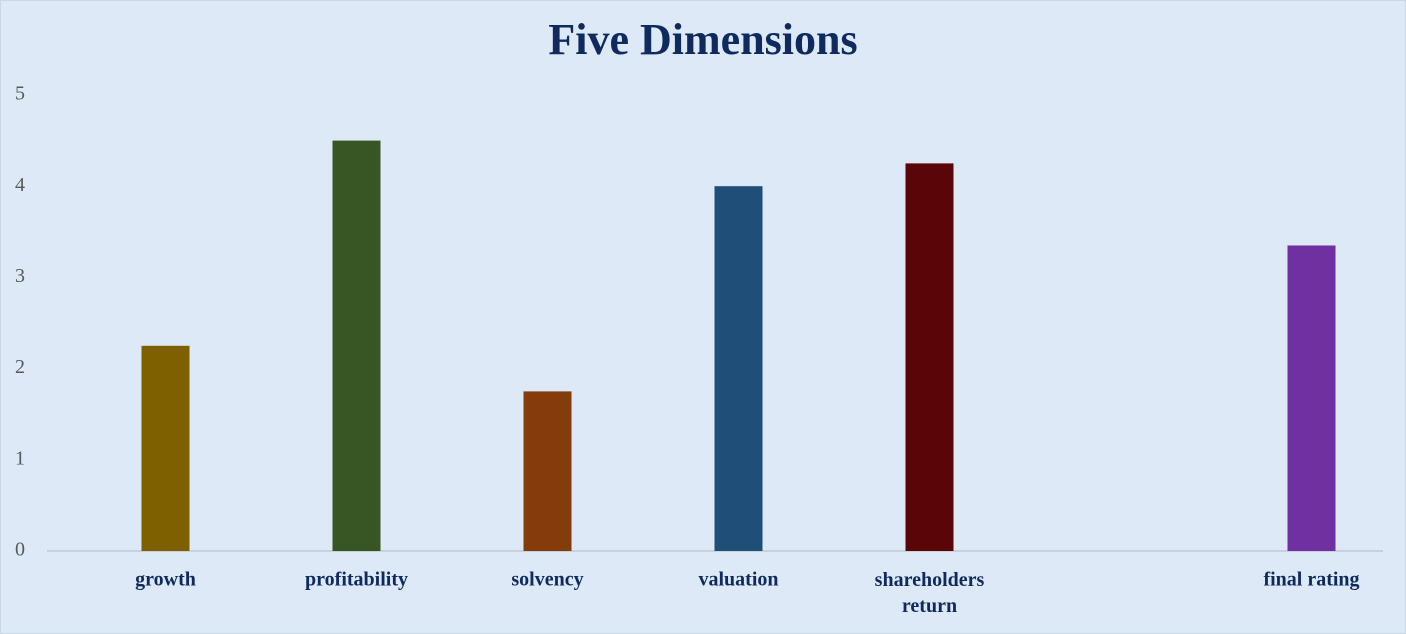 The width and height of the screenshot is (1406, 634). I want to click on x-tick-label: shareholders return, so click(930, 593).